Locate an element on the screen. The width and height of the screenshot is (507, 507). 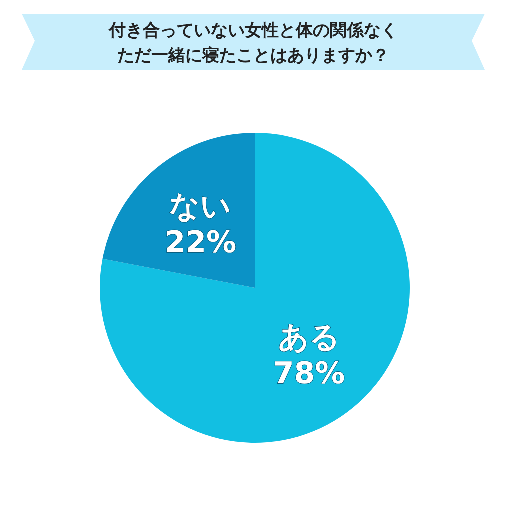
pie-slice is located at coordinates (178, 210).